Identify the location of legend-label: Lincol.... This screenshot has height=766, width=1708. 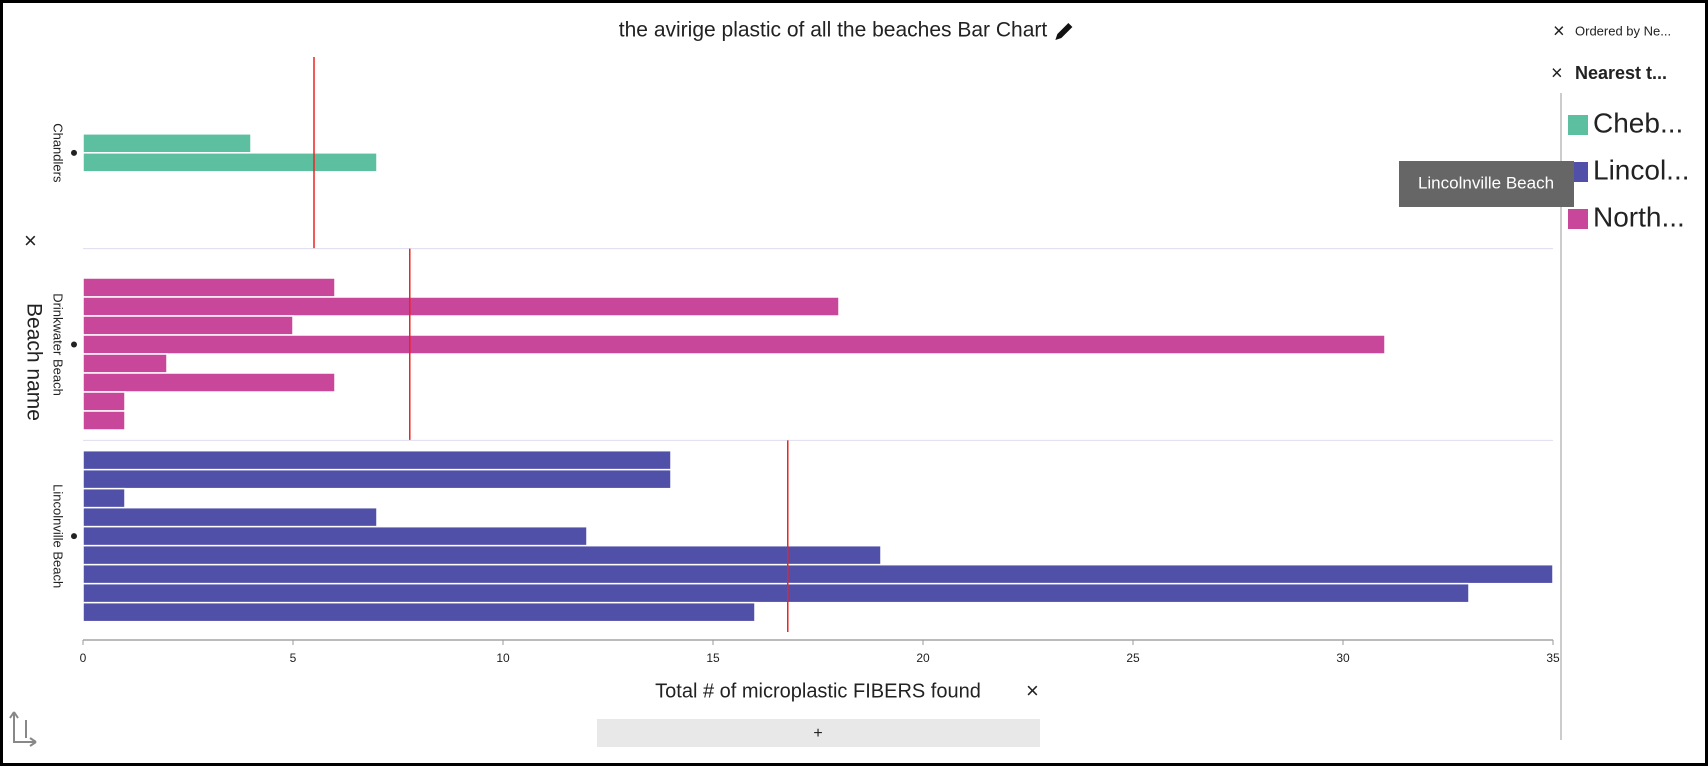
(1641, 169).